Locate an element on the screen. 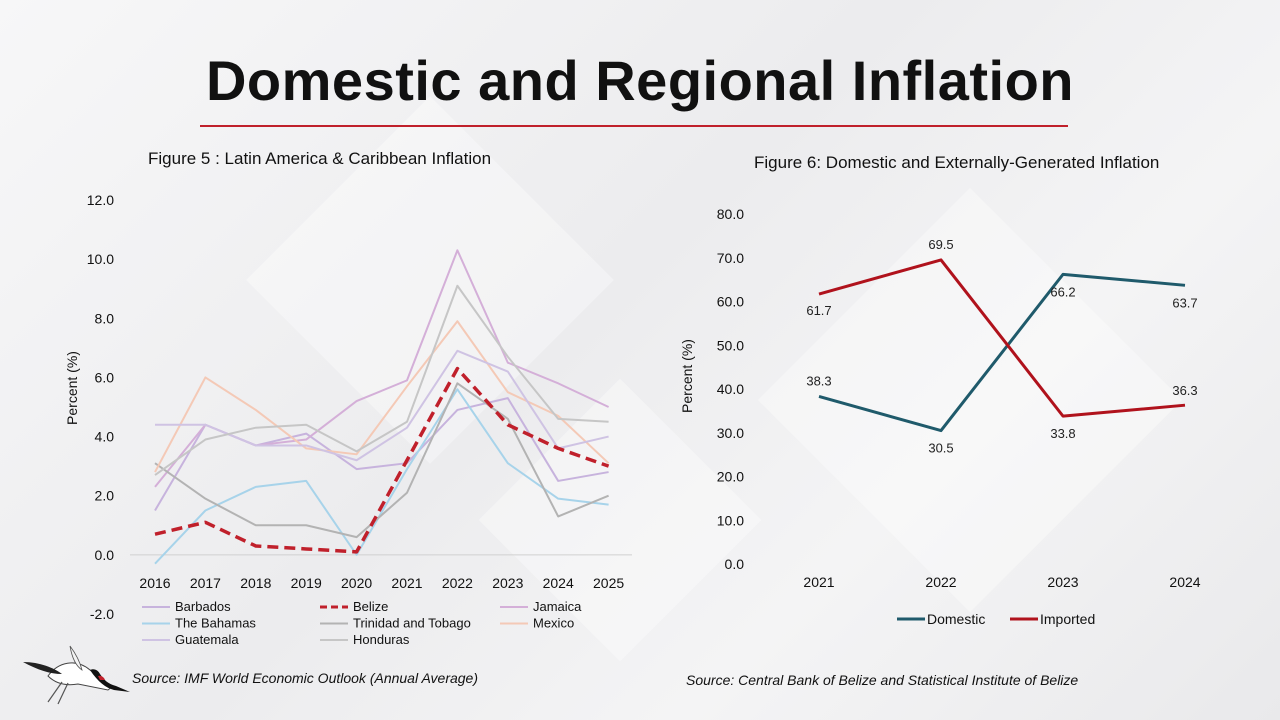  fig5-legend-label: The Bahamas is located at coordinates (215, 623).